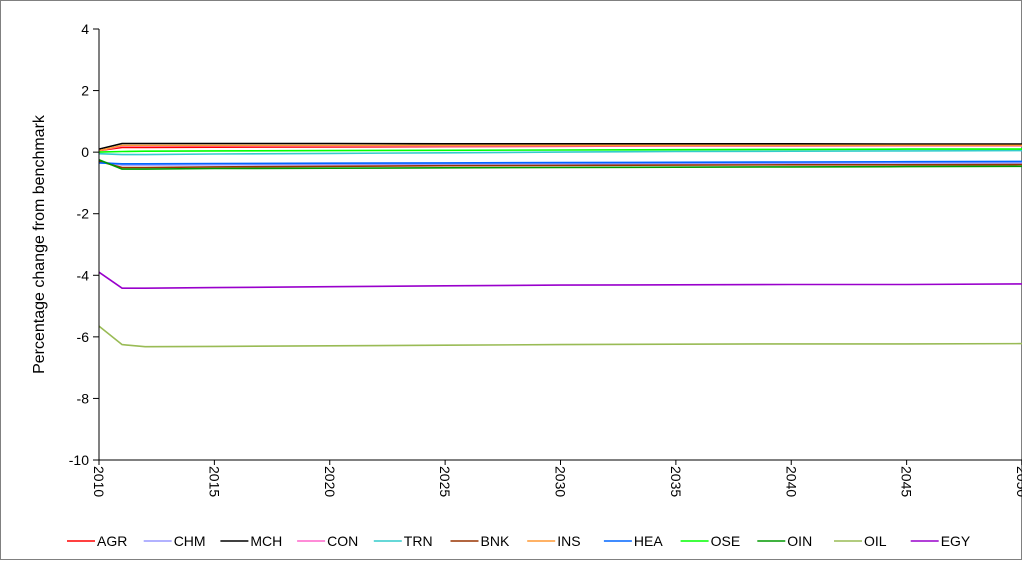 The width and height of the screenshot is (1022, 565). I want to click on x-tick-label: 2035, so click(676, 481).